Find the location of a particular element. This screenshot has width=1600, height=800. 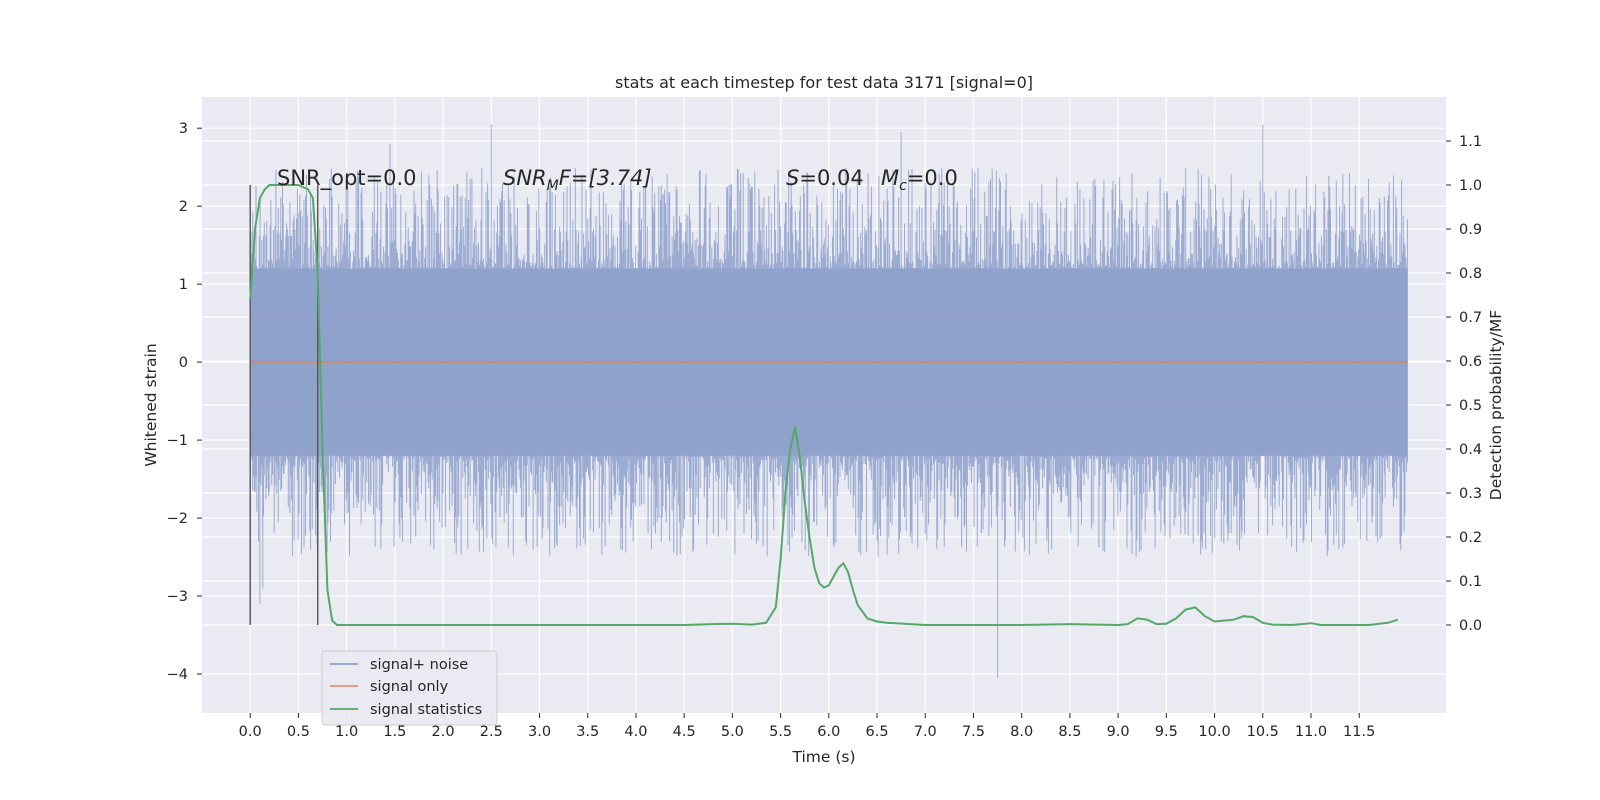

y-right-tick-label-7: 0.4 is located at coordinates (1470, 450).